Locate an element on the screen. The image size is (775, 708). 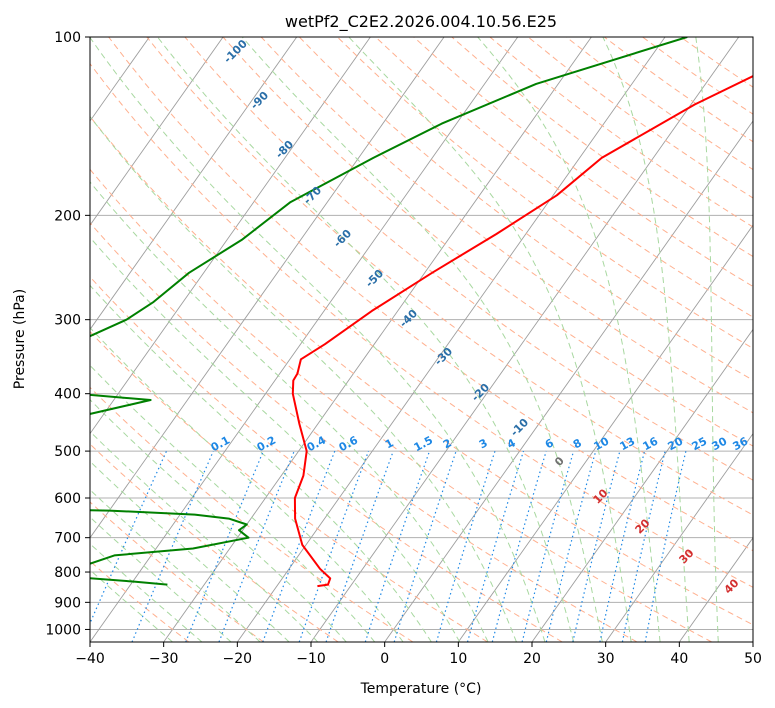
y-axis-label: Pressure (hPa) is located at coordinates (20, 339).